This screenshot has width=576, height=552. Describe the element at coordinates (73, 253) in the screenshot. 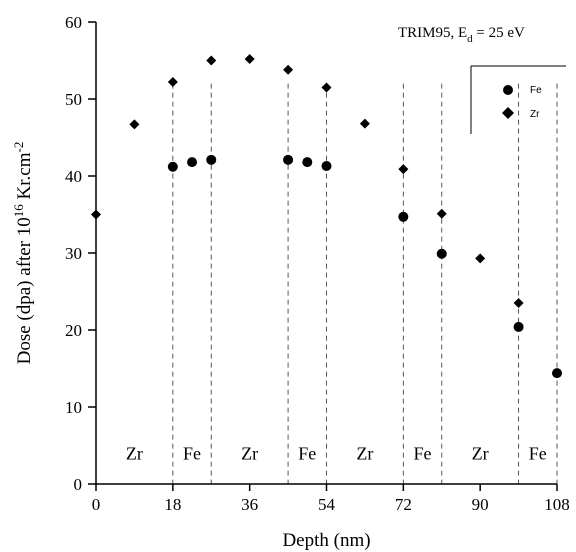

I see `y-tick-label: 30` at that location.